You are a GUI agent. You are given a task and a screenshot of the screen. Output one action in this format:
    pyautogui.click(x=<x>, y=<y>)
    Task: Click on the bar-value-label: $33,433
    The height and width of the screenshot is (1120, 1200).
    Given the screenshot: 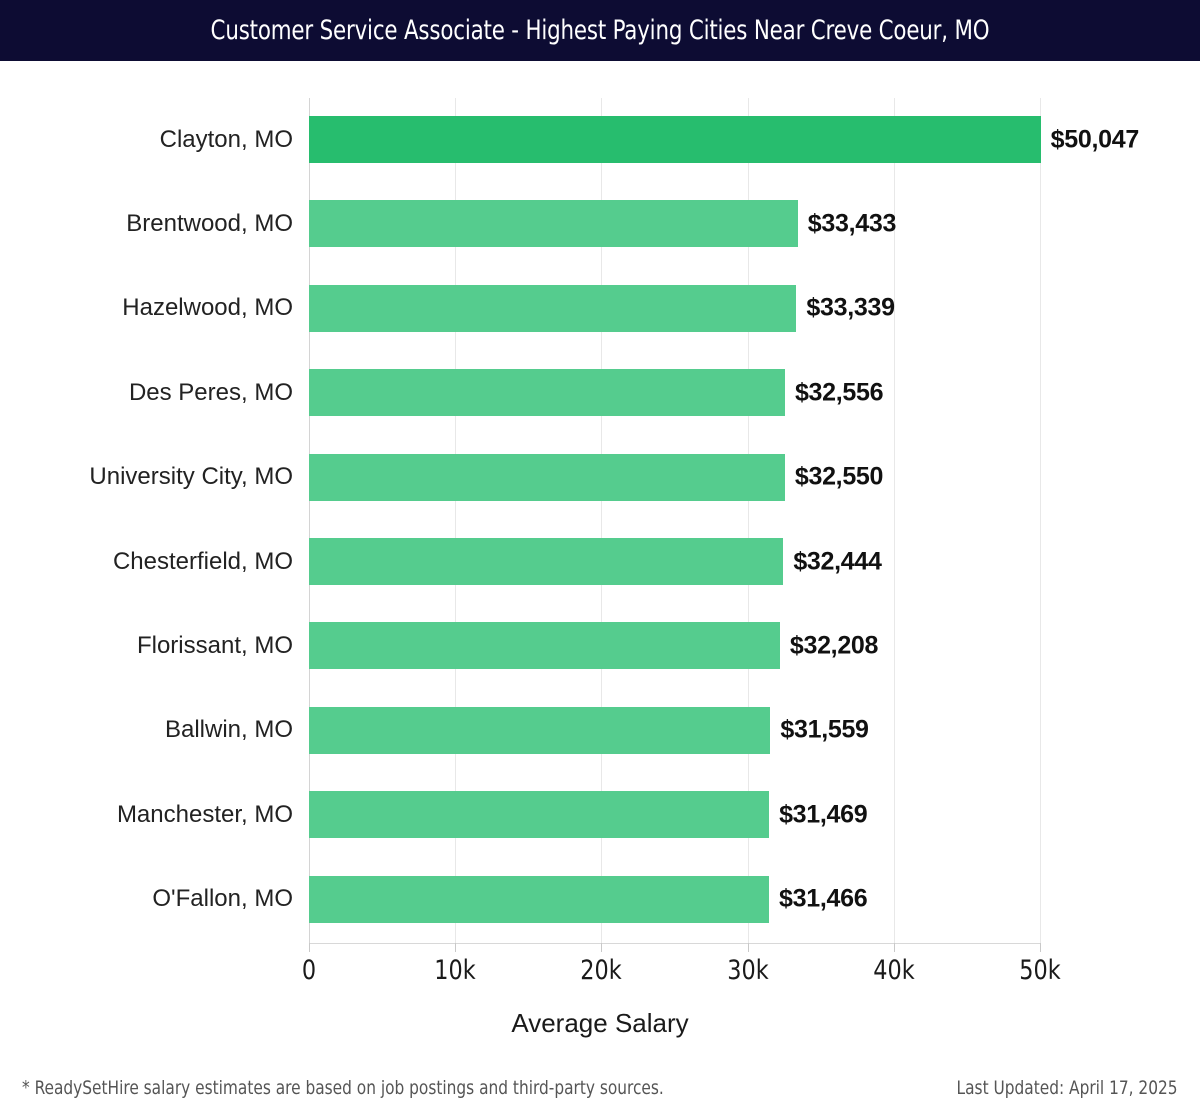 What is the action you would take?
    pyautogui.click(x=852, y=223)
    